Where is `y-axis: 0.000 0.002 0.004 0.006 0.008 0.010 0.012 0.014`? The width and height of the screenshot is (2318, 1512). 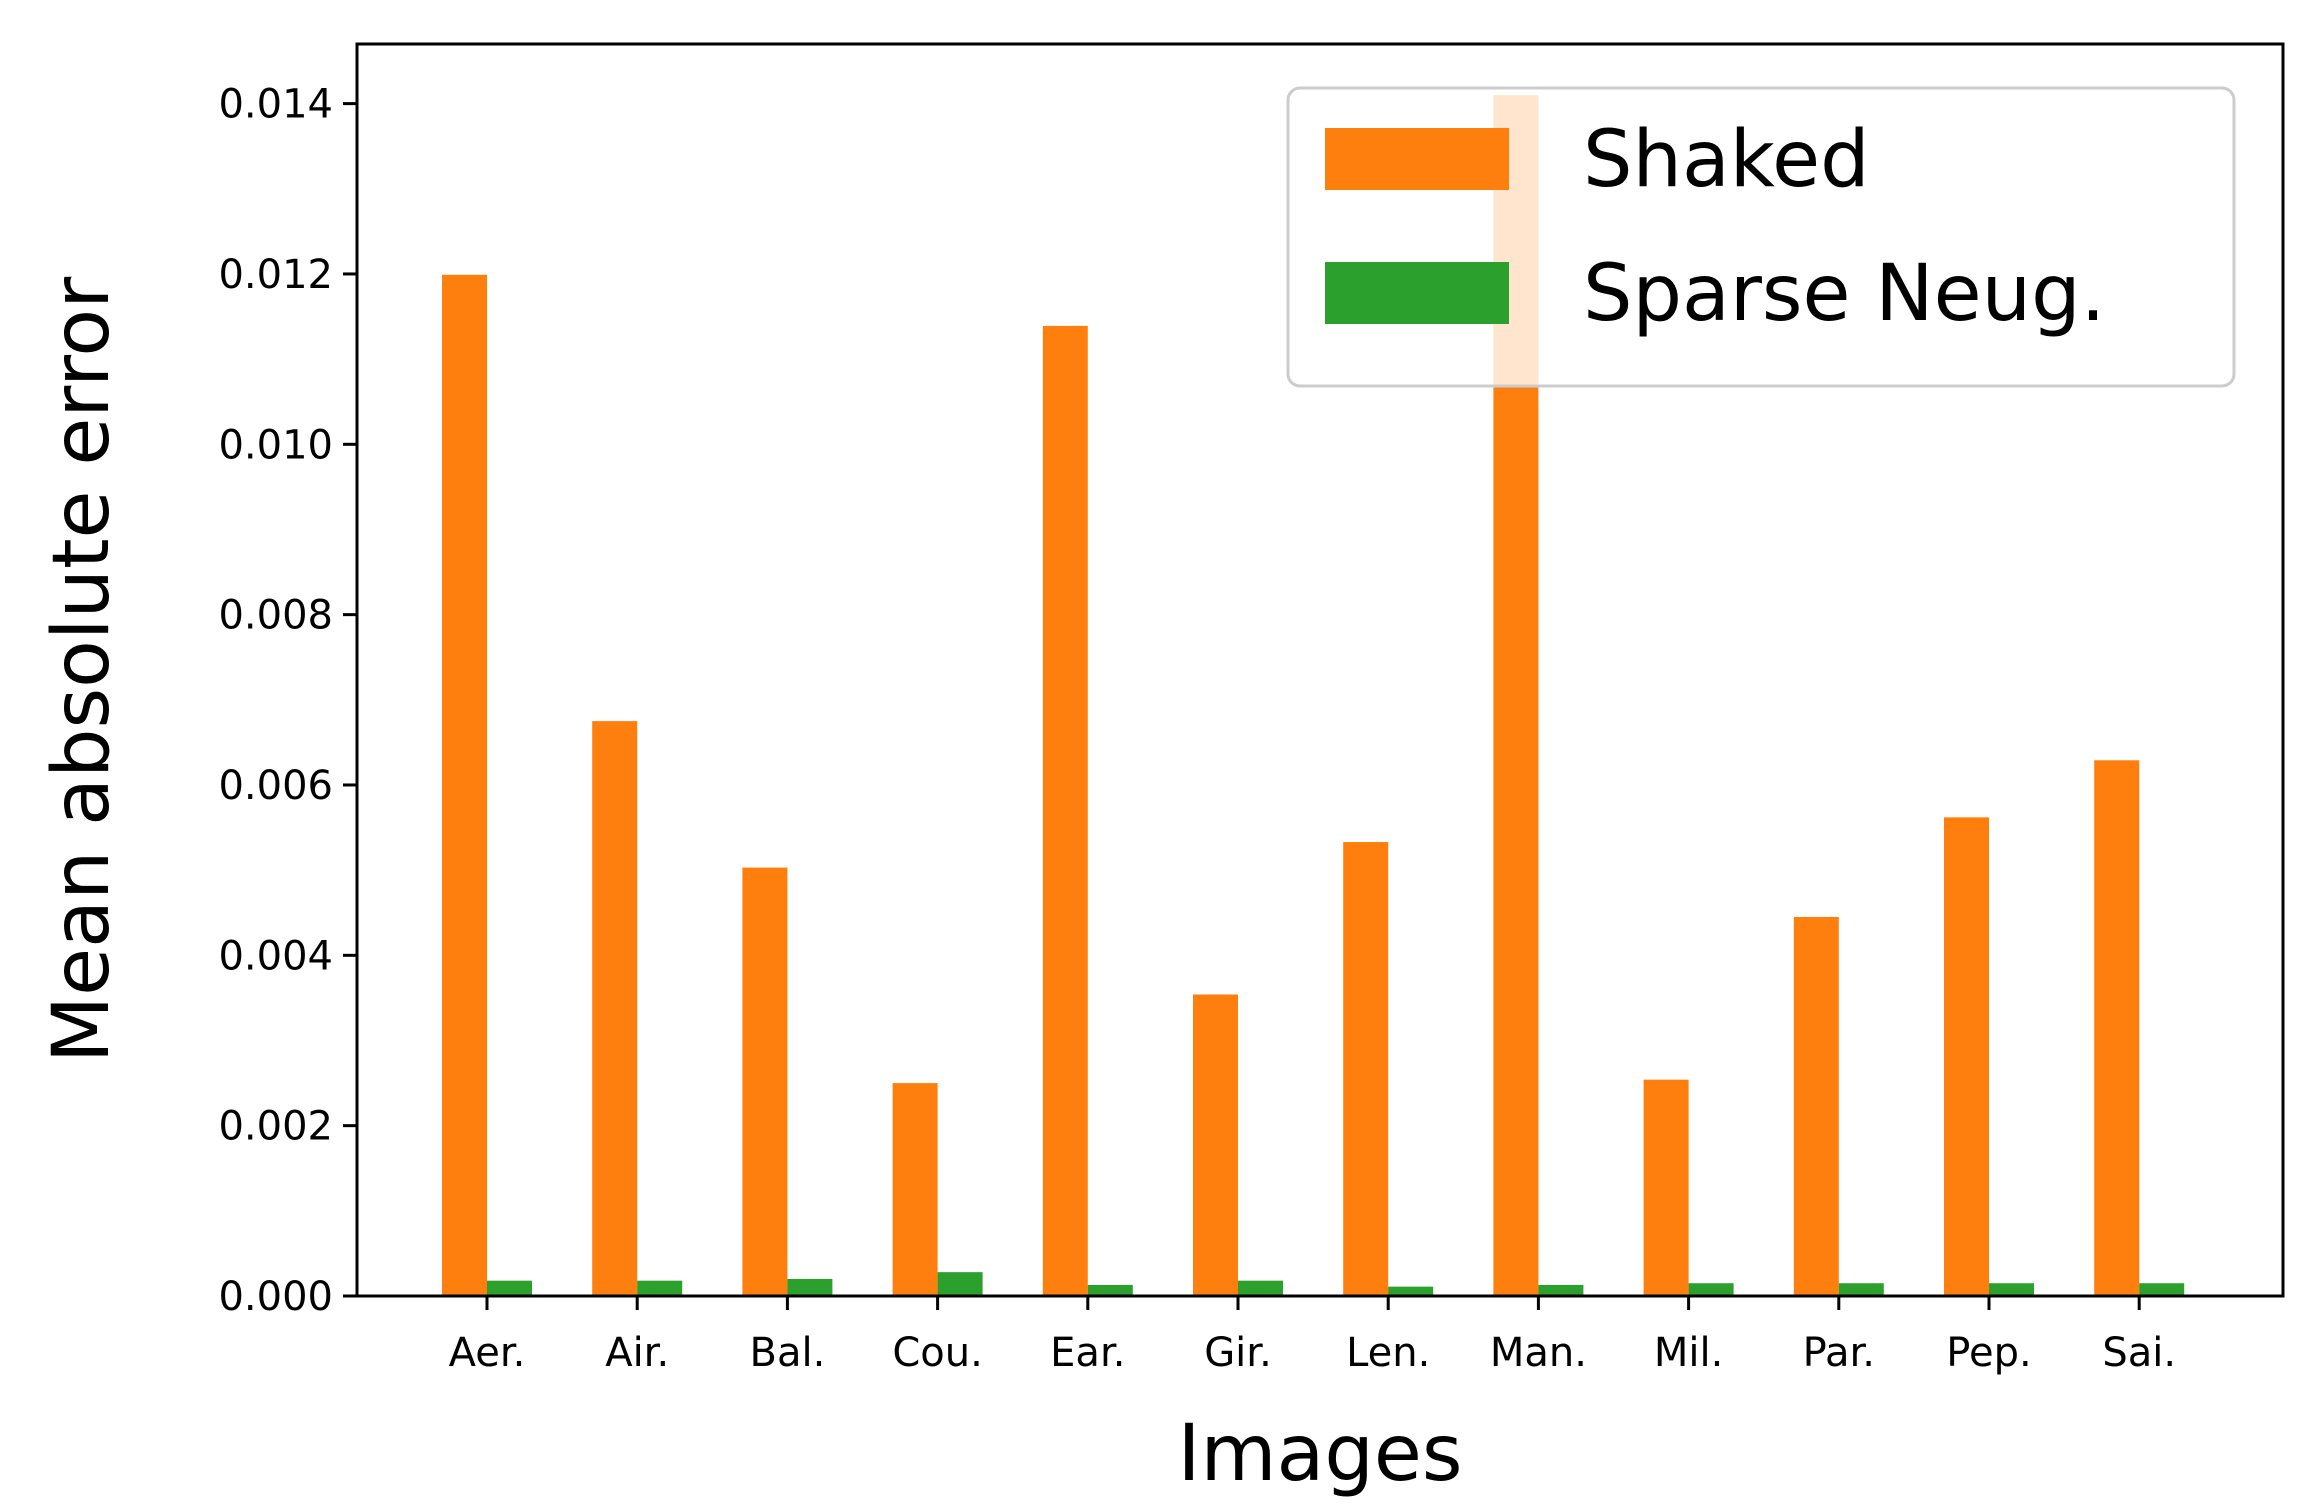 y-axis: 0.000 0.002 0.004 0.006 0.008 0.010 0.012 0.014 is located at coordinates (287, 701).